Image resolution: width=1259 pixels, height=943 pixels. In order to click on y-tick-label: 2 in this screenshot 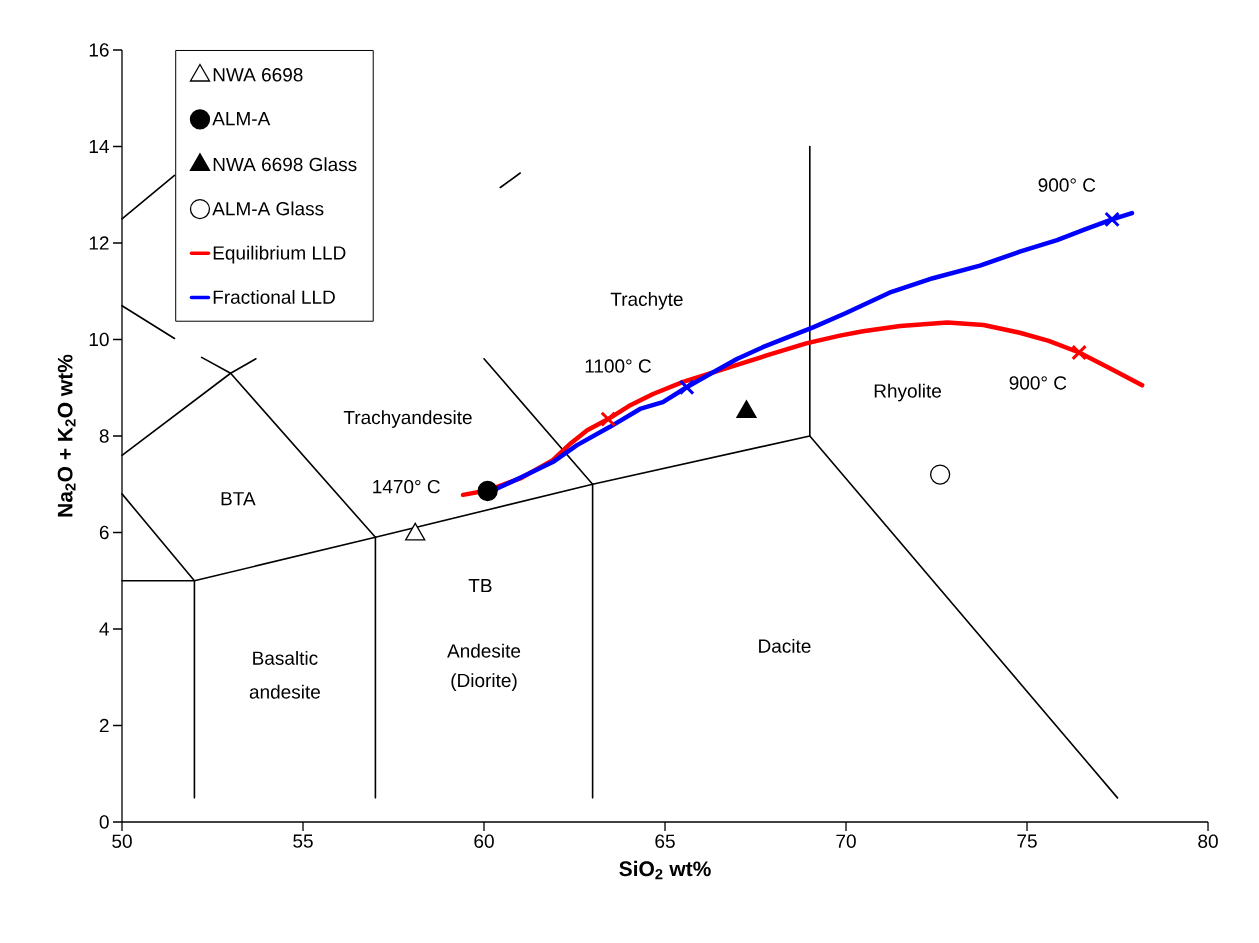, I will do `click(104, 725)`.